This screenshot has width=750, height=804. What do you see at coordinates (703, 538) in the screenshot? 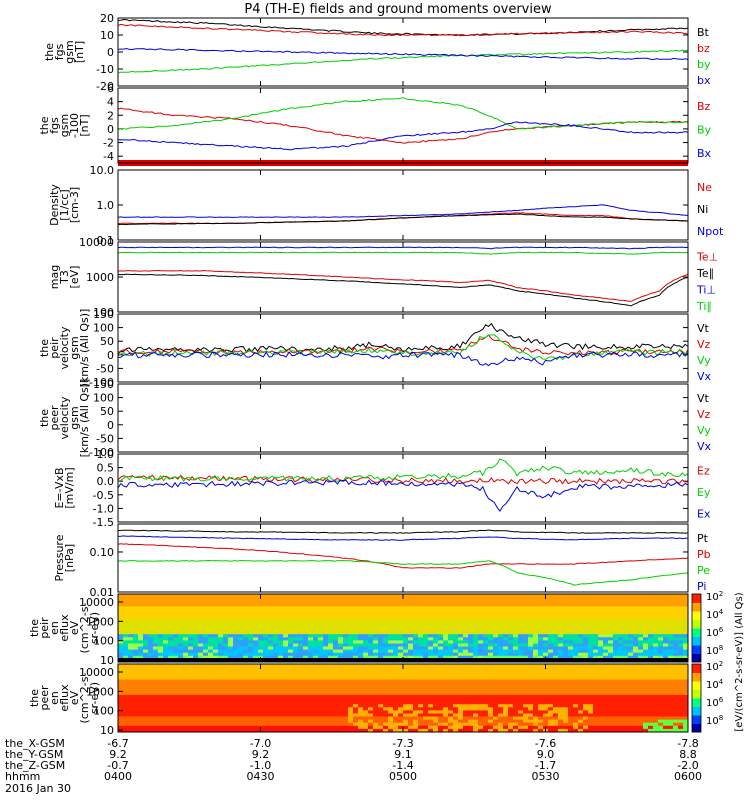
I see `legend-entry: Pt` at bounding box center [703, 538].